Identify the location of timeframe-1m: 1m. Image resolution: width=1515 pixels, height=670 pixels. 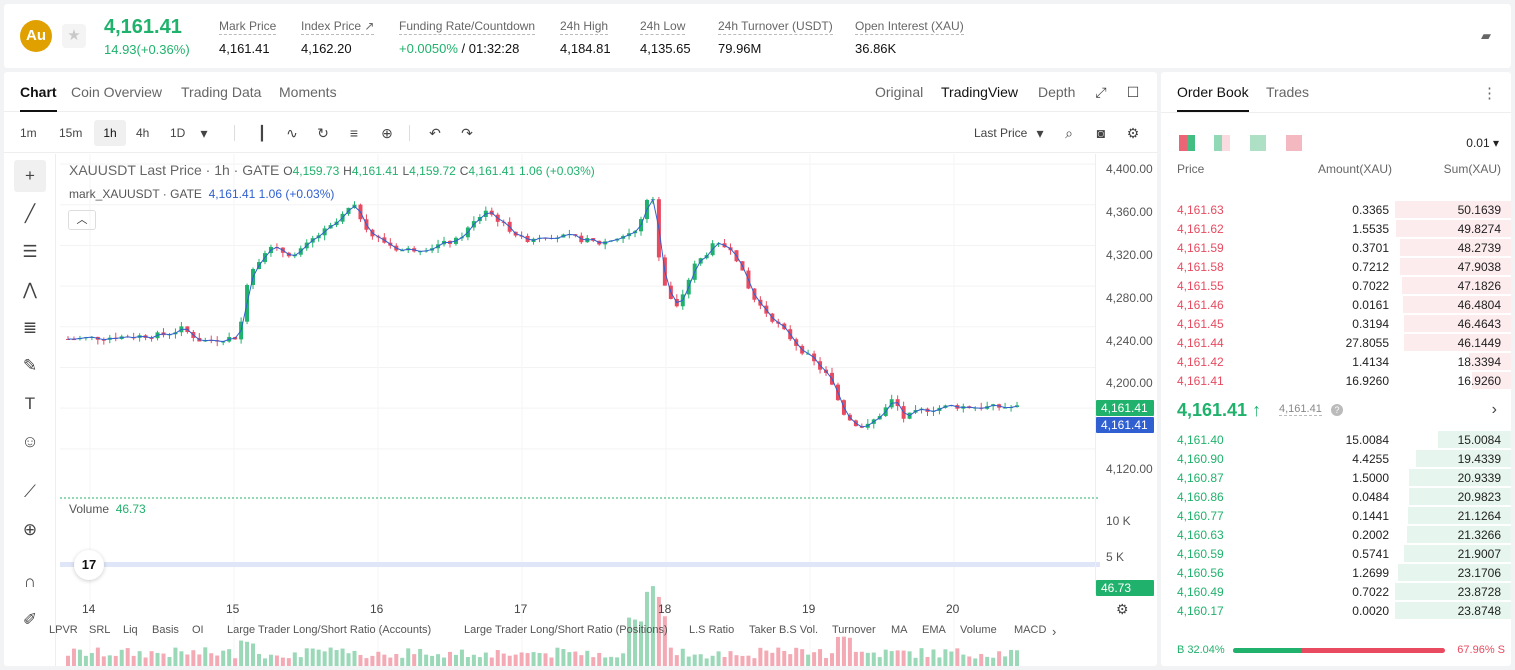
(28, 133).